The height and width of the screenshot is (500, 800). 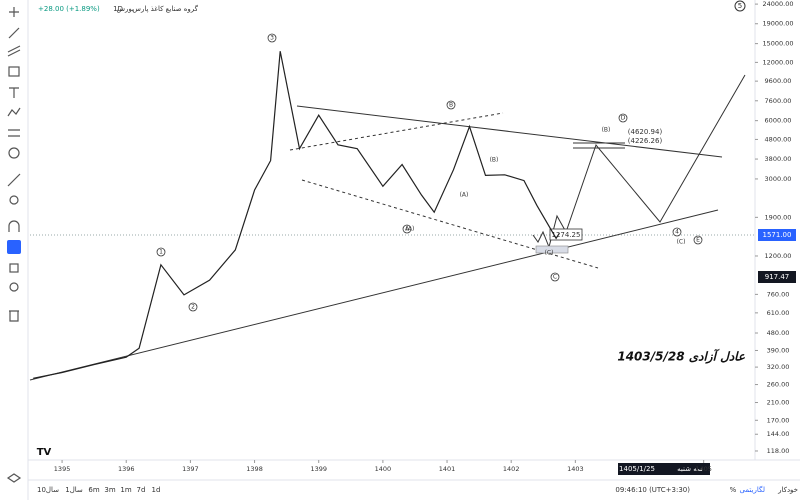 I want to click on x-tick-label: 1401, so click(x=447, y=469).